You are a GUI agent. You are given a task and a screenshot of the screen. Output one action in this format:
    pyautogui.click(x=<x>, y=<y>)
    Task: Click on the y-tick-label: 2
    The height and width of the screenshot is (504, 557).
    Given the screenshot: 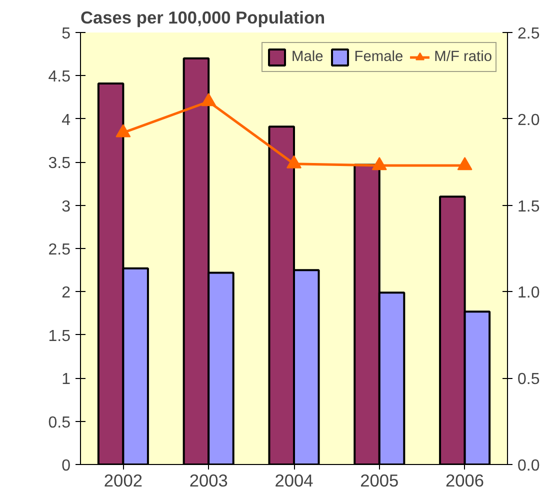 What is the action you would take?
    pyautogui.click(x=66, y=293)
    